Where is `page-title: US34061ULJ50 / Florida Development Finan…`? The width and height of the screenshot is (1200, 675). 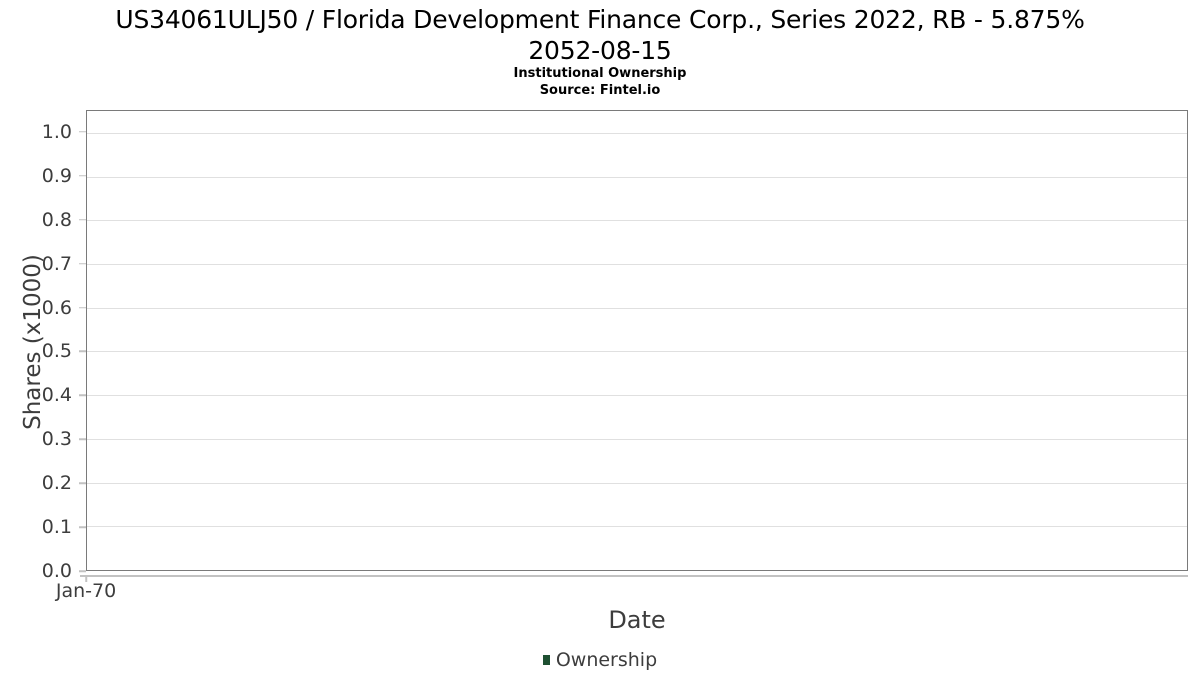 page-title: US34061ULJ50 / Florida Development Finan… is located at coordinates (600, 35).